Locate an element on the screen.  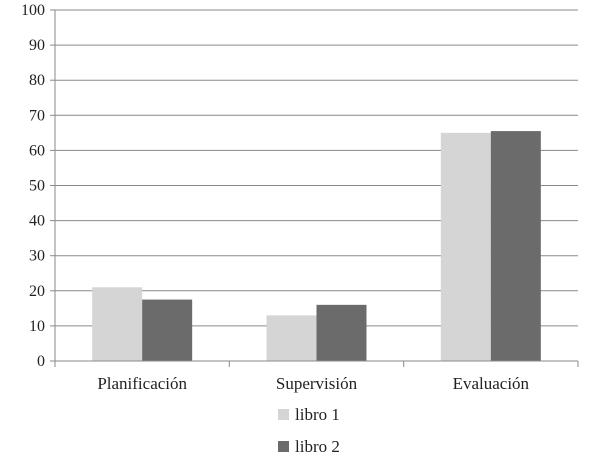
y-tick-label: 80 is located at coordinates (37, 80).